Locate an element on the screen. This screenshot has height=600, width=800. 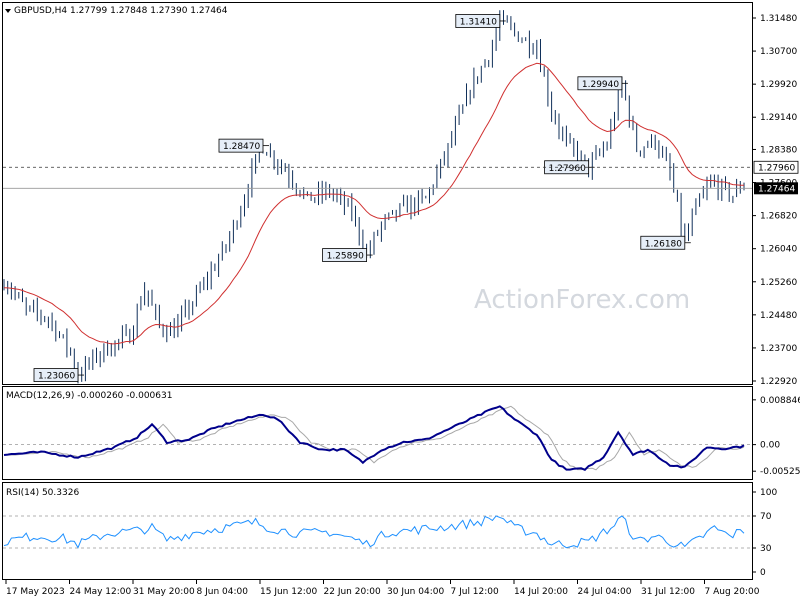
x-tick-label: 31 May 20:00 is located at coordinates (164, 592).